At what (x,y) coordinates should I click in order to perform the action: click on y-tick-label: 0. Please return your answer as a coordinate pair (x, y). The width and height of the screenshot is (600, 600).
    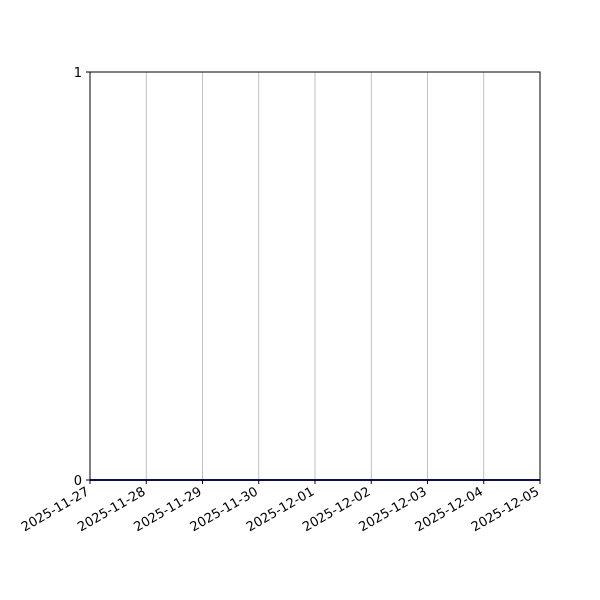
    Looking at the image, I should click on (78, 481).